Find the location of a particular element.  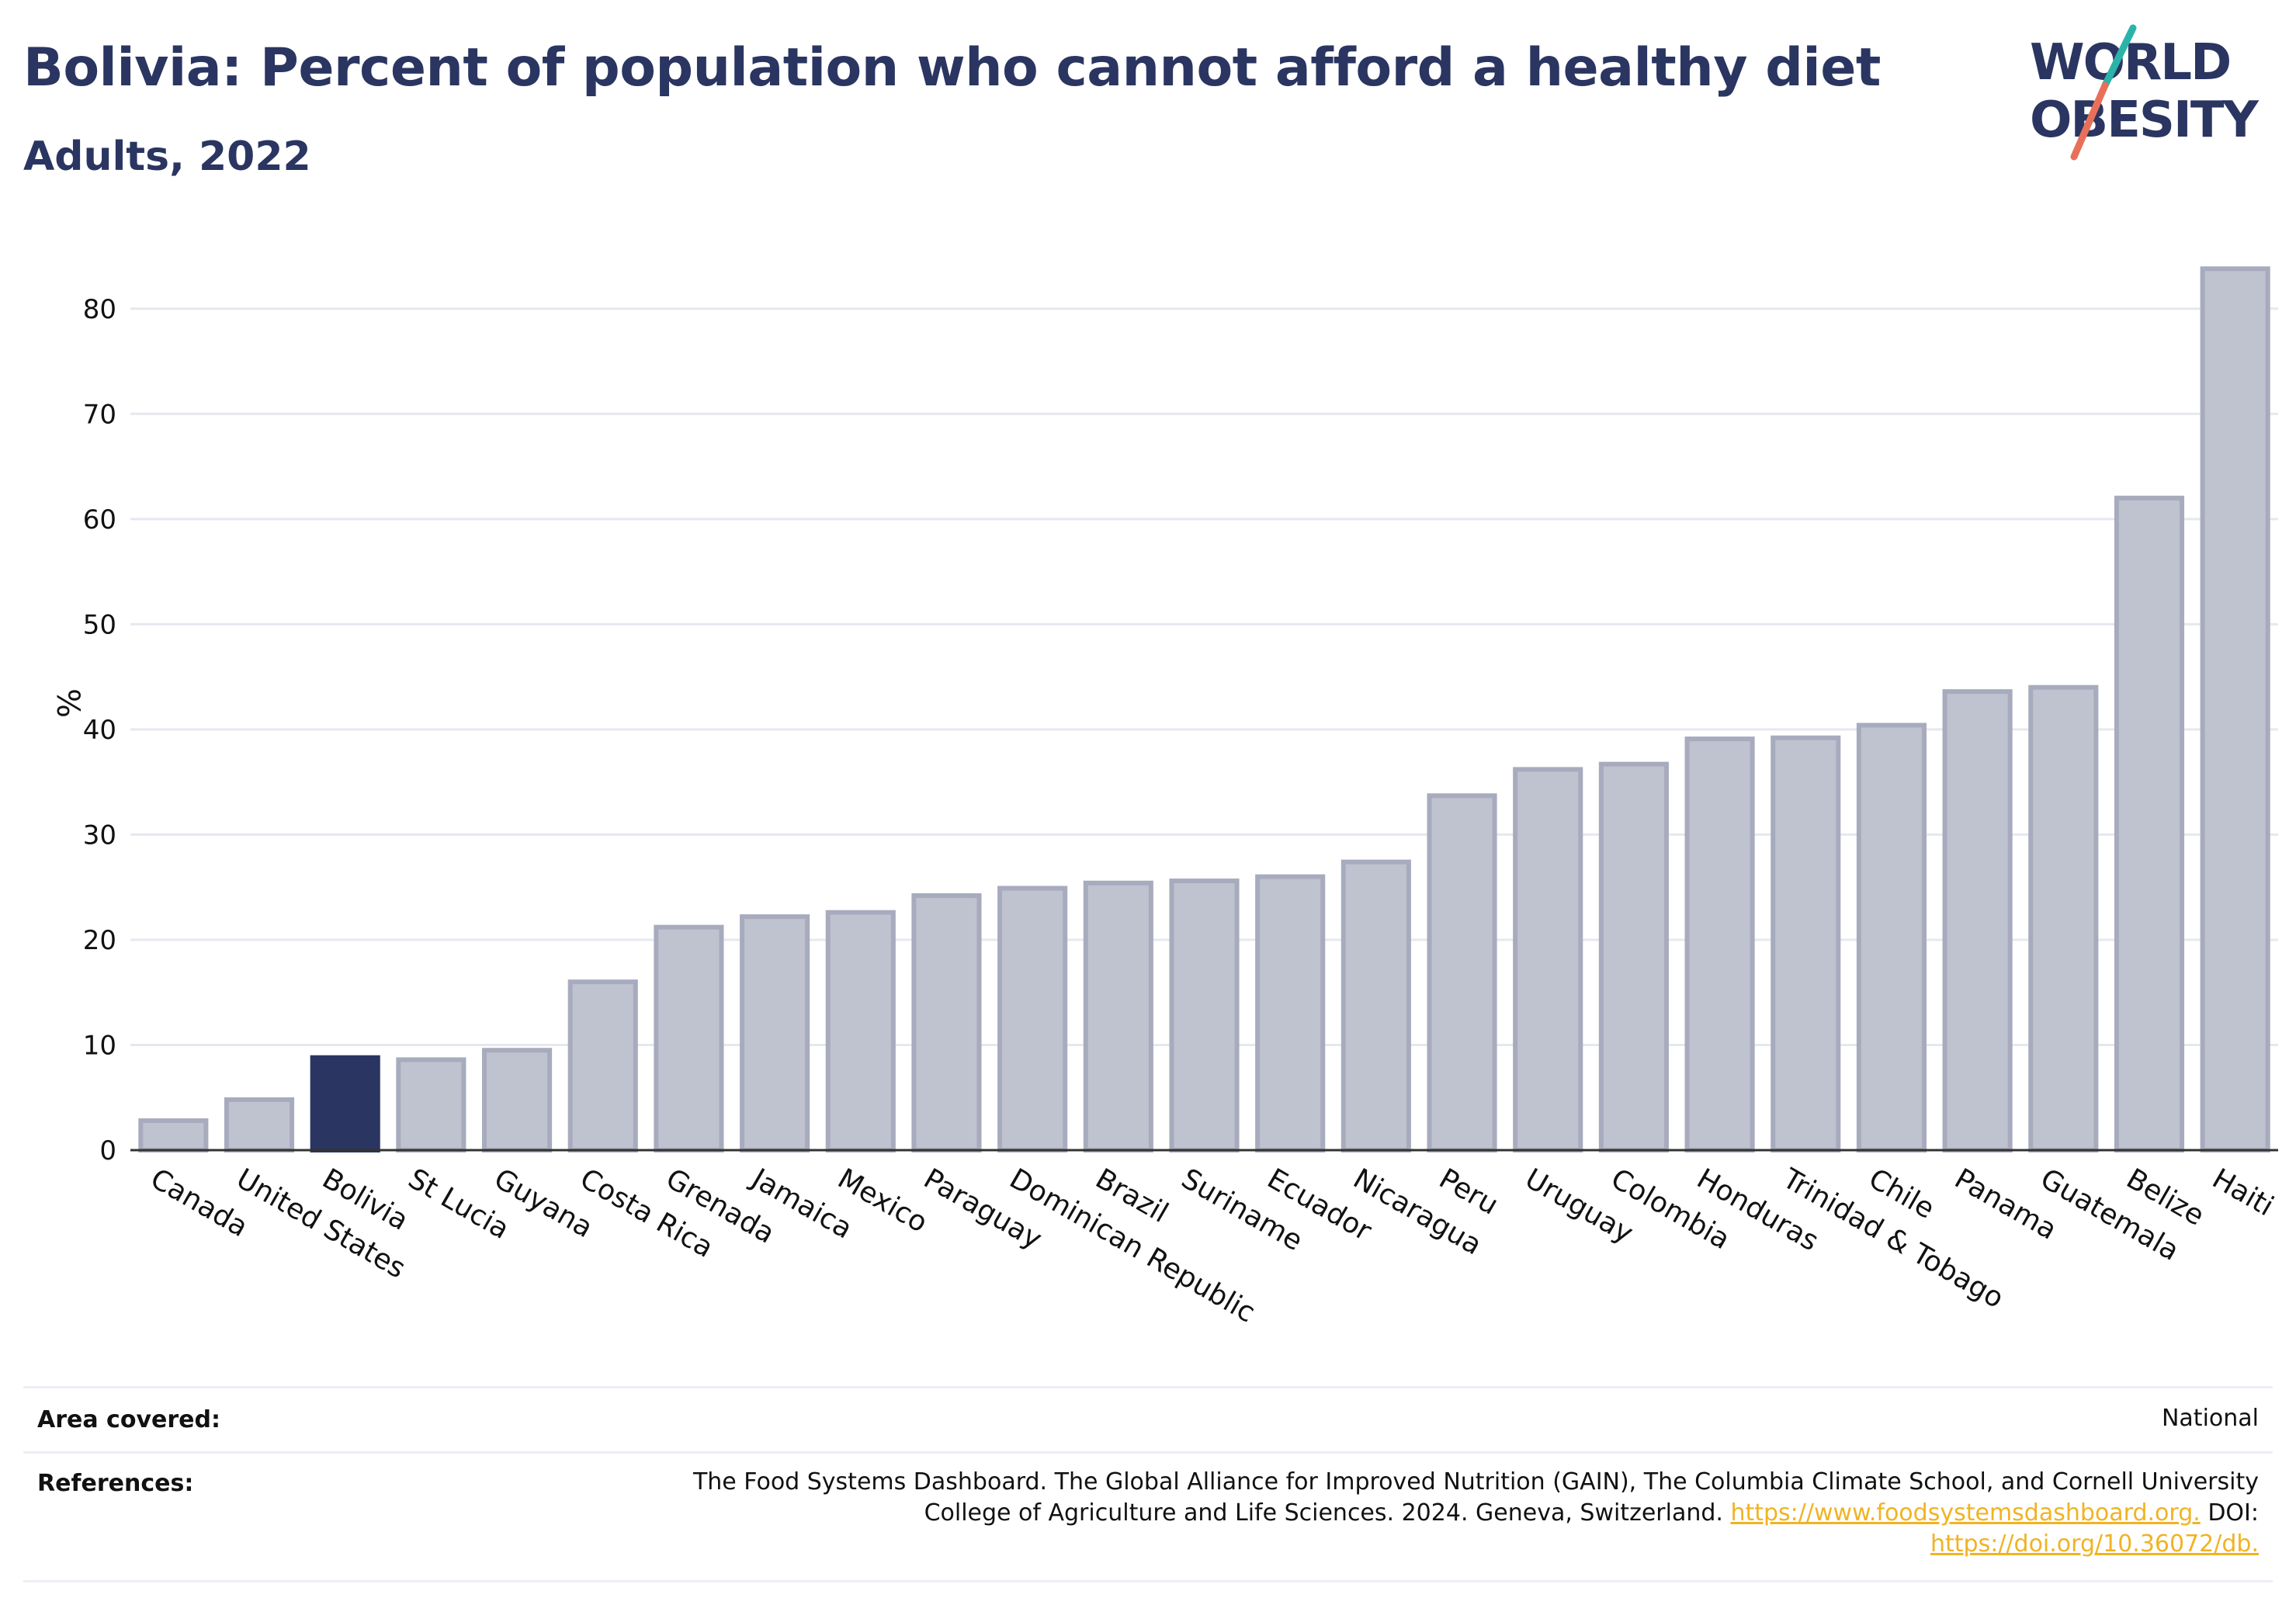

footer-rule-middle is located at coordinates (1148, 1452).